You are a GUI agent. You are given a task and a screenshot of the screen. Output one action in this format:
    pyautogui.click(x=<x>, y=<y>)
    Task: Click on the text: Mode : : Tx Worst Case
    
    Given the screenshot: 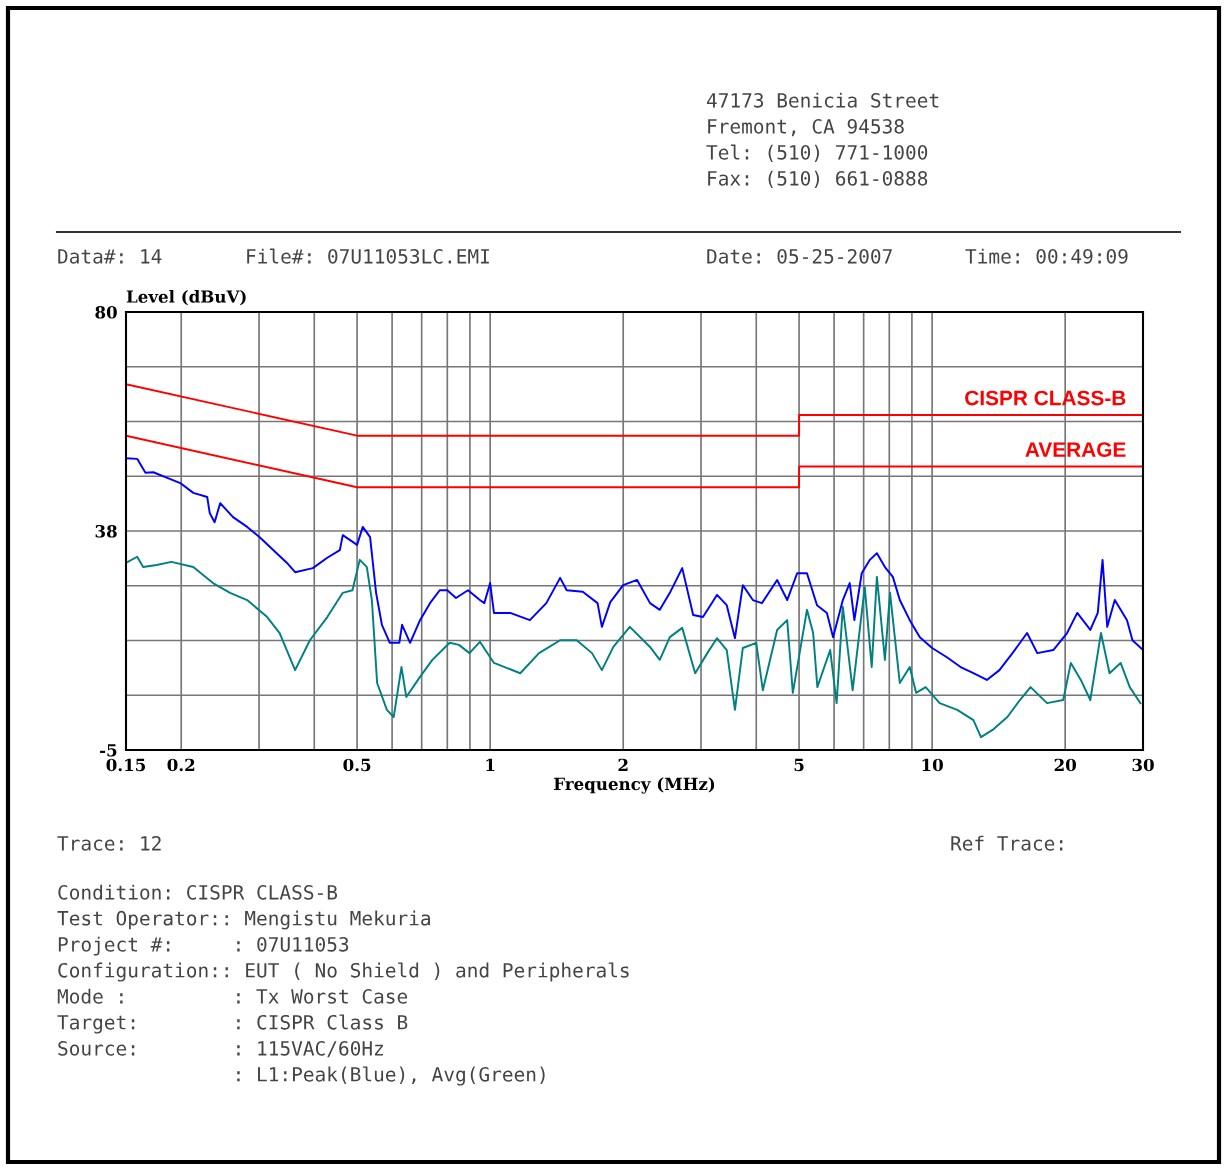 What is the action you would take?
    pyautogui.click(x=232, y=996)
    